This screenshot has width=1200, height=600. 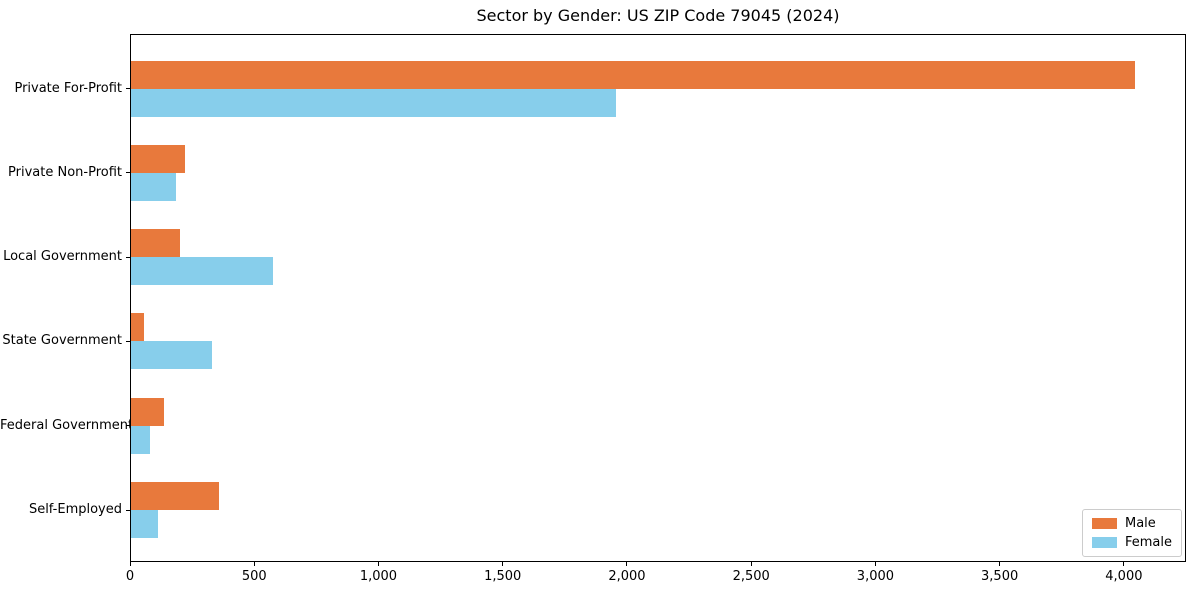 I want to click on x-tick-label-0: 0, so click(x=130, y=576).